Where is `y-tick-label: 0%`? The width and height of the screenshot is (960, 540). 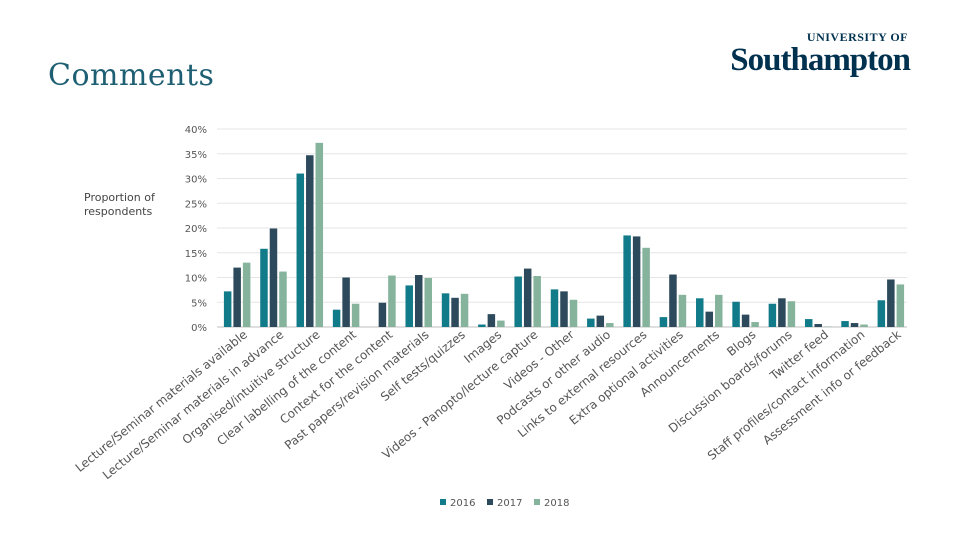 y-tick-label: 0% is located at coordinates (199, 328).